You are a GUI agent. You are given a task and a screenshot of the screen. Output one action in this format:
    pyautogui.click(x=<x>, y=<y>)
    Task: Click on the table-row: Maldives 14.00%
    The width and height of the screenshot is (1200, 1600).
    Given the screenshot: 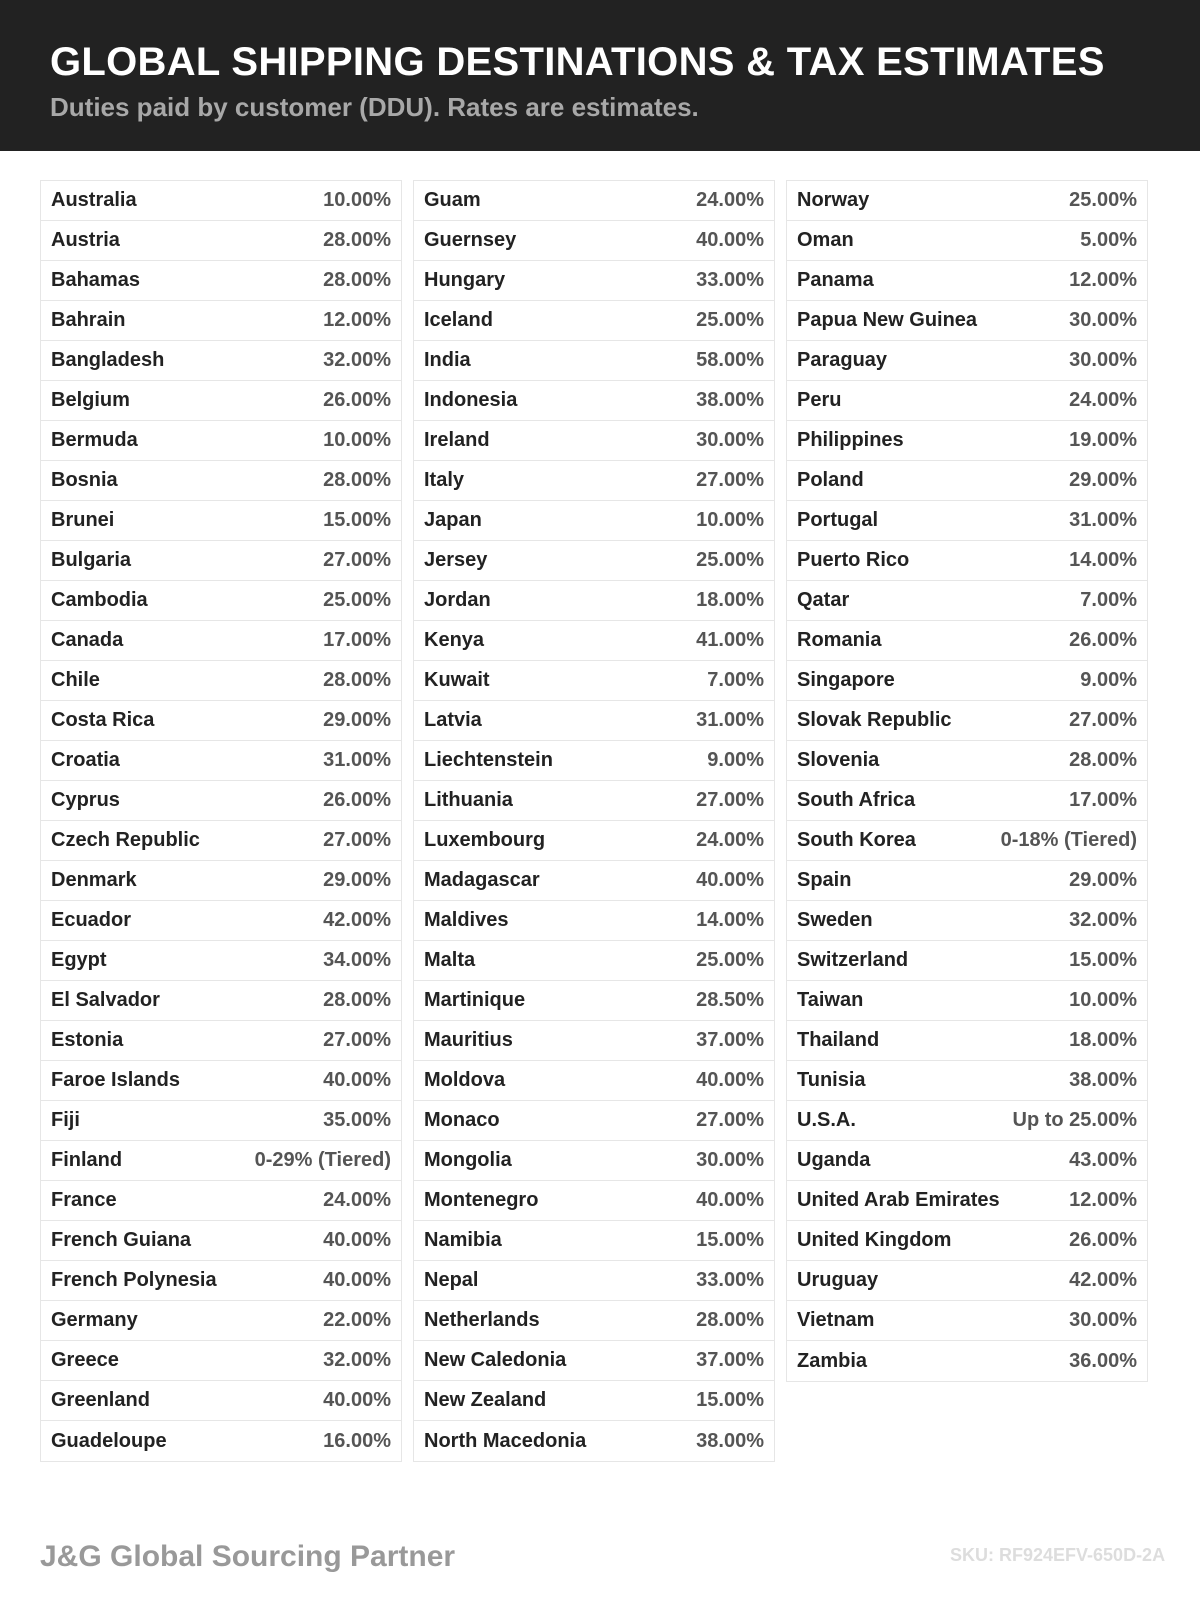 What is the action you would take?
    pyautogui.click(x=594, y=921)
    